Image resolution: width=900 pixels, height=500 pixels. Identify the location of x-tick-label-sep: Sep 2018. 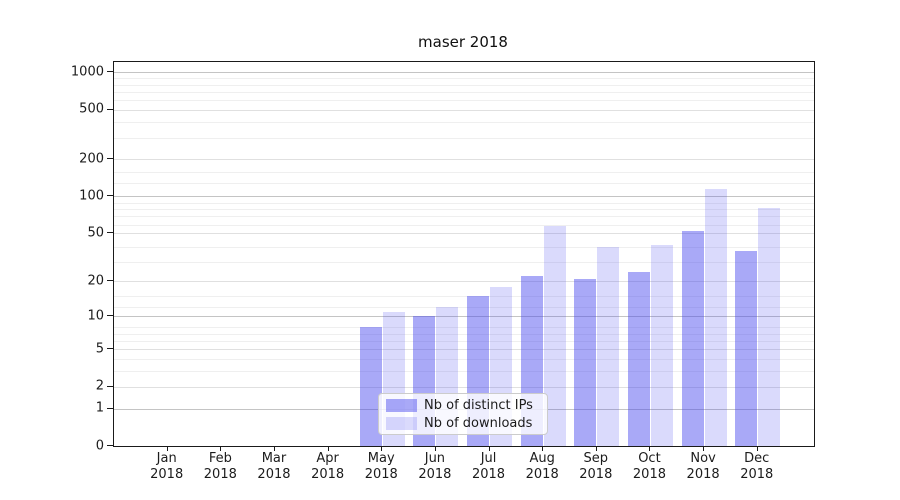
(596, 467).